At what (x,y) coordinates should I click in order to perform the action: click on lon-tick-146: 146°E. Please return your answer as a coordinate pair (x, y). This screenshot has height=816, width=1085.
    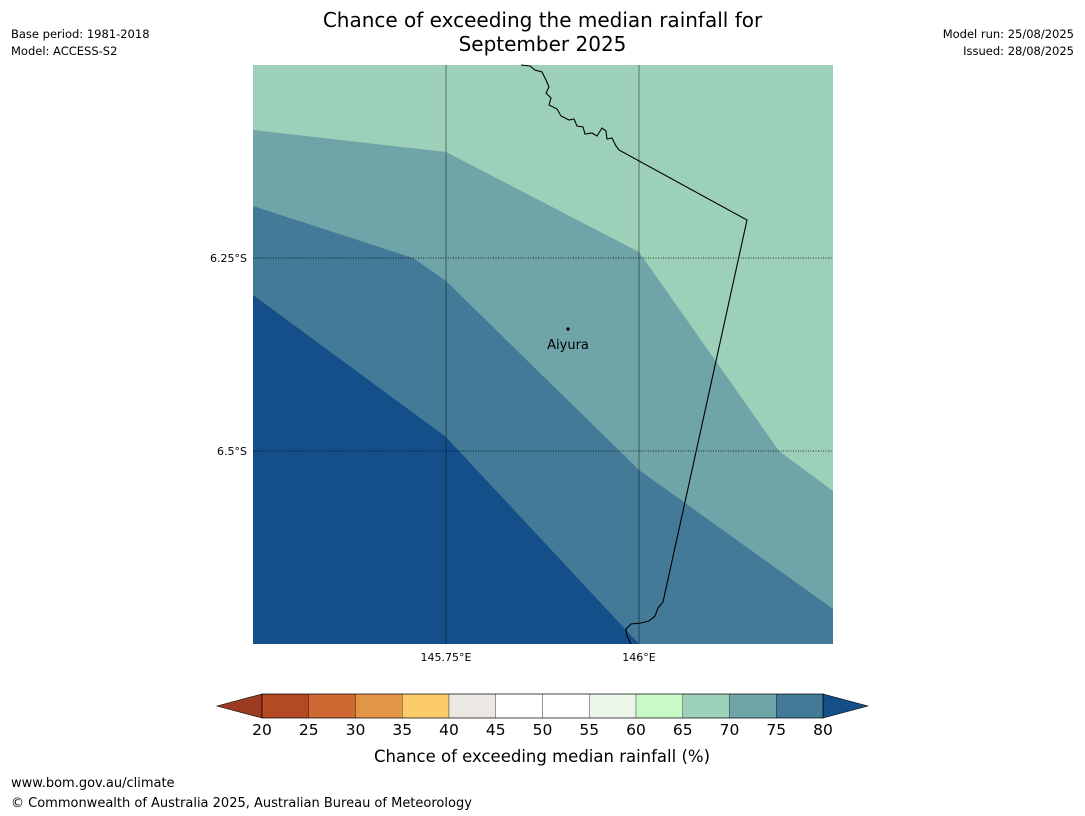
    Looking at the image, I should click on (638, 657).